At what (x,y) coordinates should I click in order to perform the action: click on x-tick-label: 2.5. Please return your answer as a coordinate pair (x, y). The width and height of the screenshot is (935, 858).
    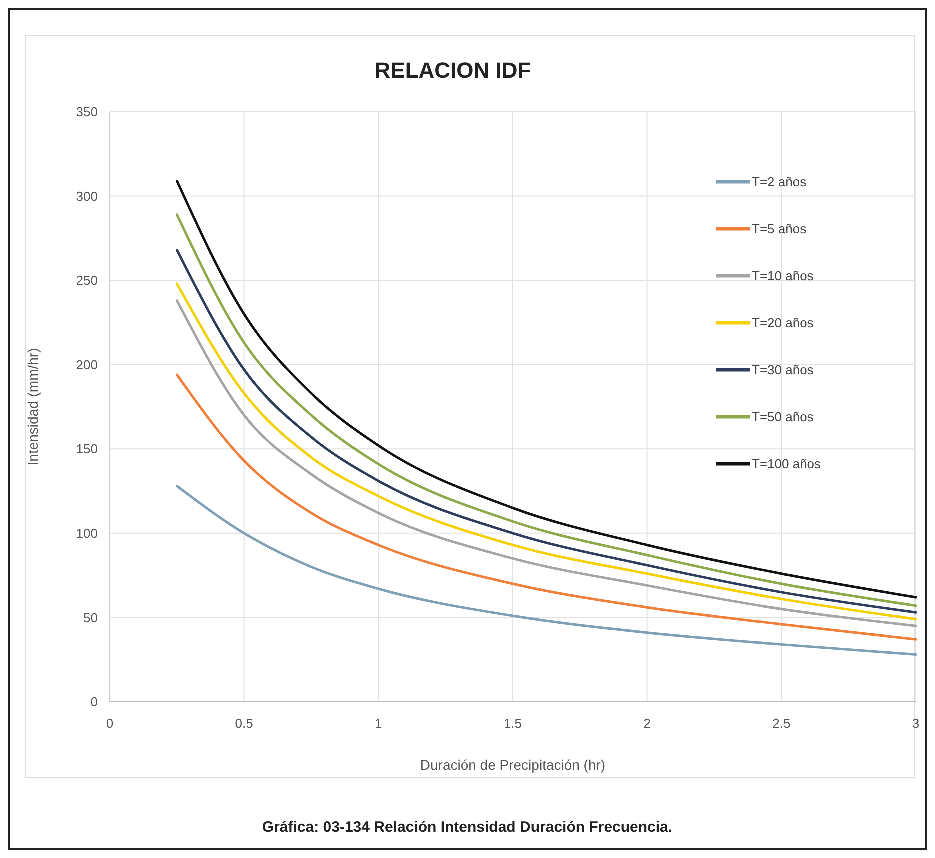
    Looking at the image, I should click on (781, 723).